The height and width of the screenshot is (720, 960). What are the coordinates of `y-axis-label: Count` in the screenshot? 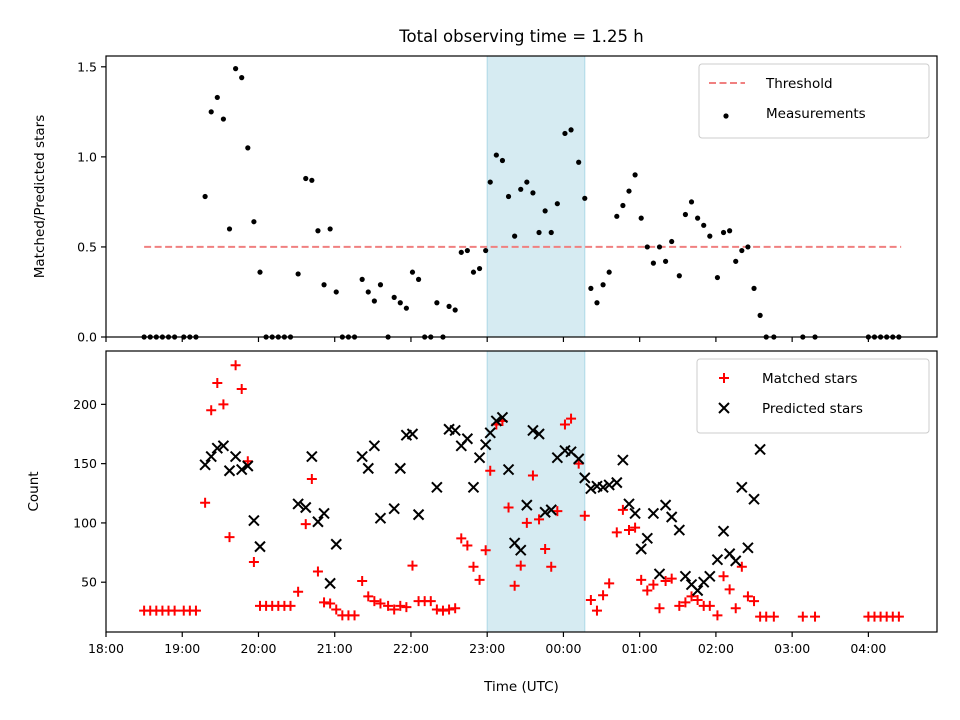 It's located at (34, 491).